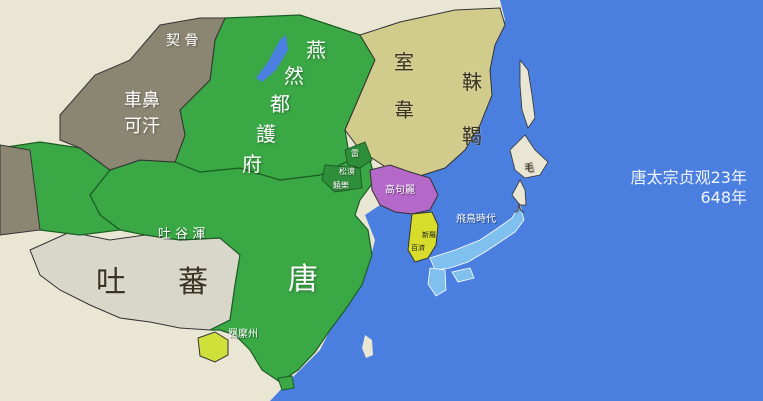 Image resolution: width=763 pixels, height=401 pixels. Describe the element at coordinates (723, 197) in the screenshot. I see `caption-line-2: 648年` at that location.